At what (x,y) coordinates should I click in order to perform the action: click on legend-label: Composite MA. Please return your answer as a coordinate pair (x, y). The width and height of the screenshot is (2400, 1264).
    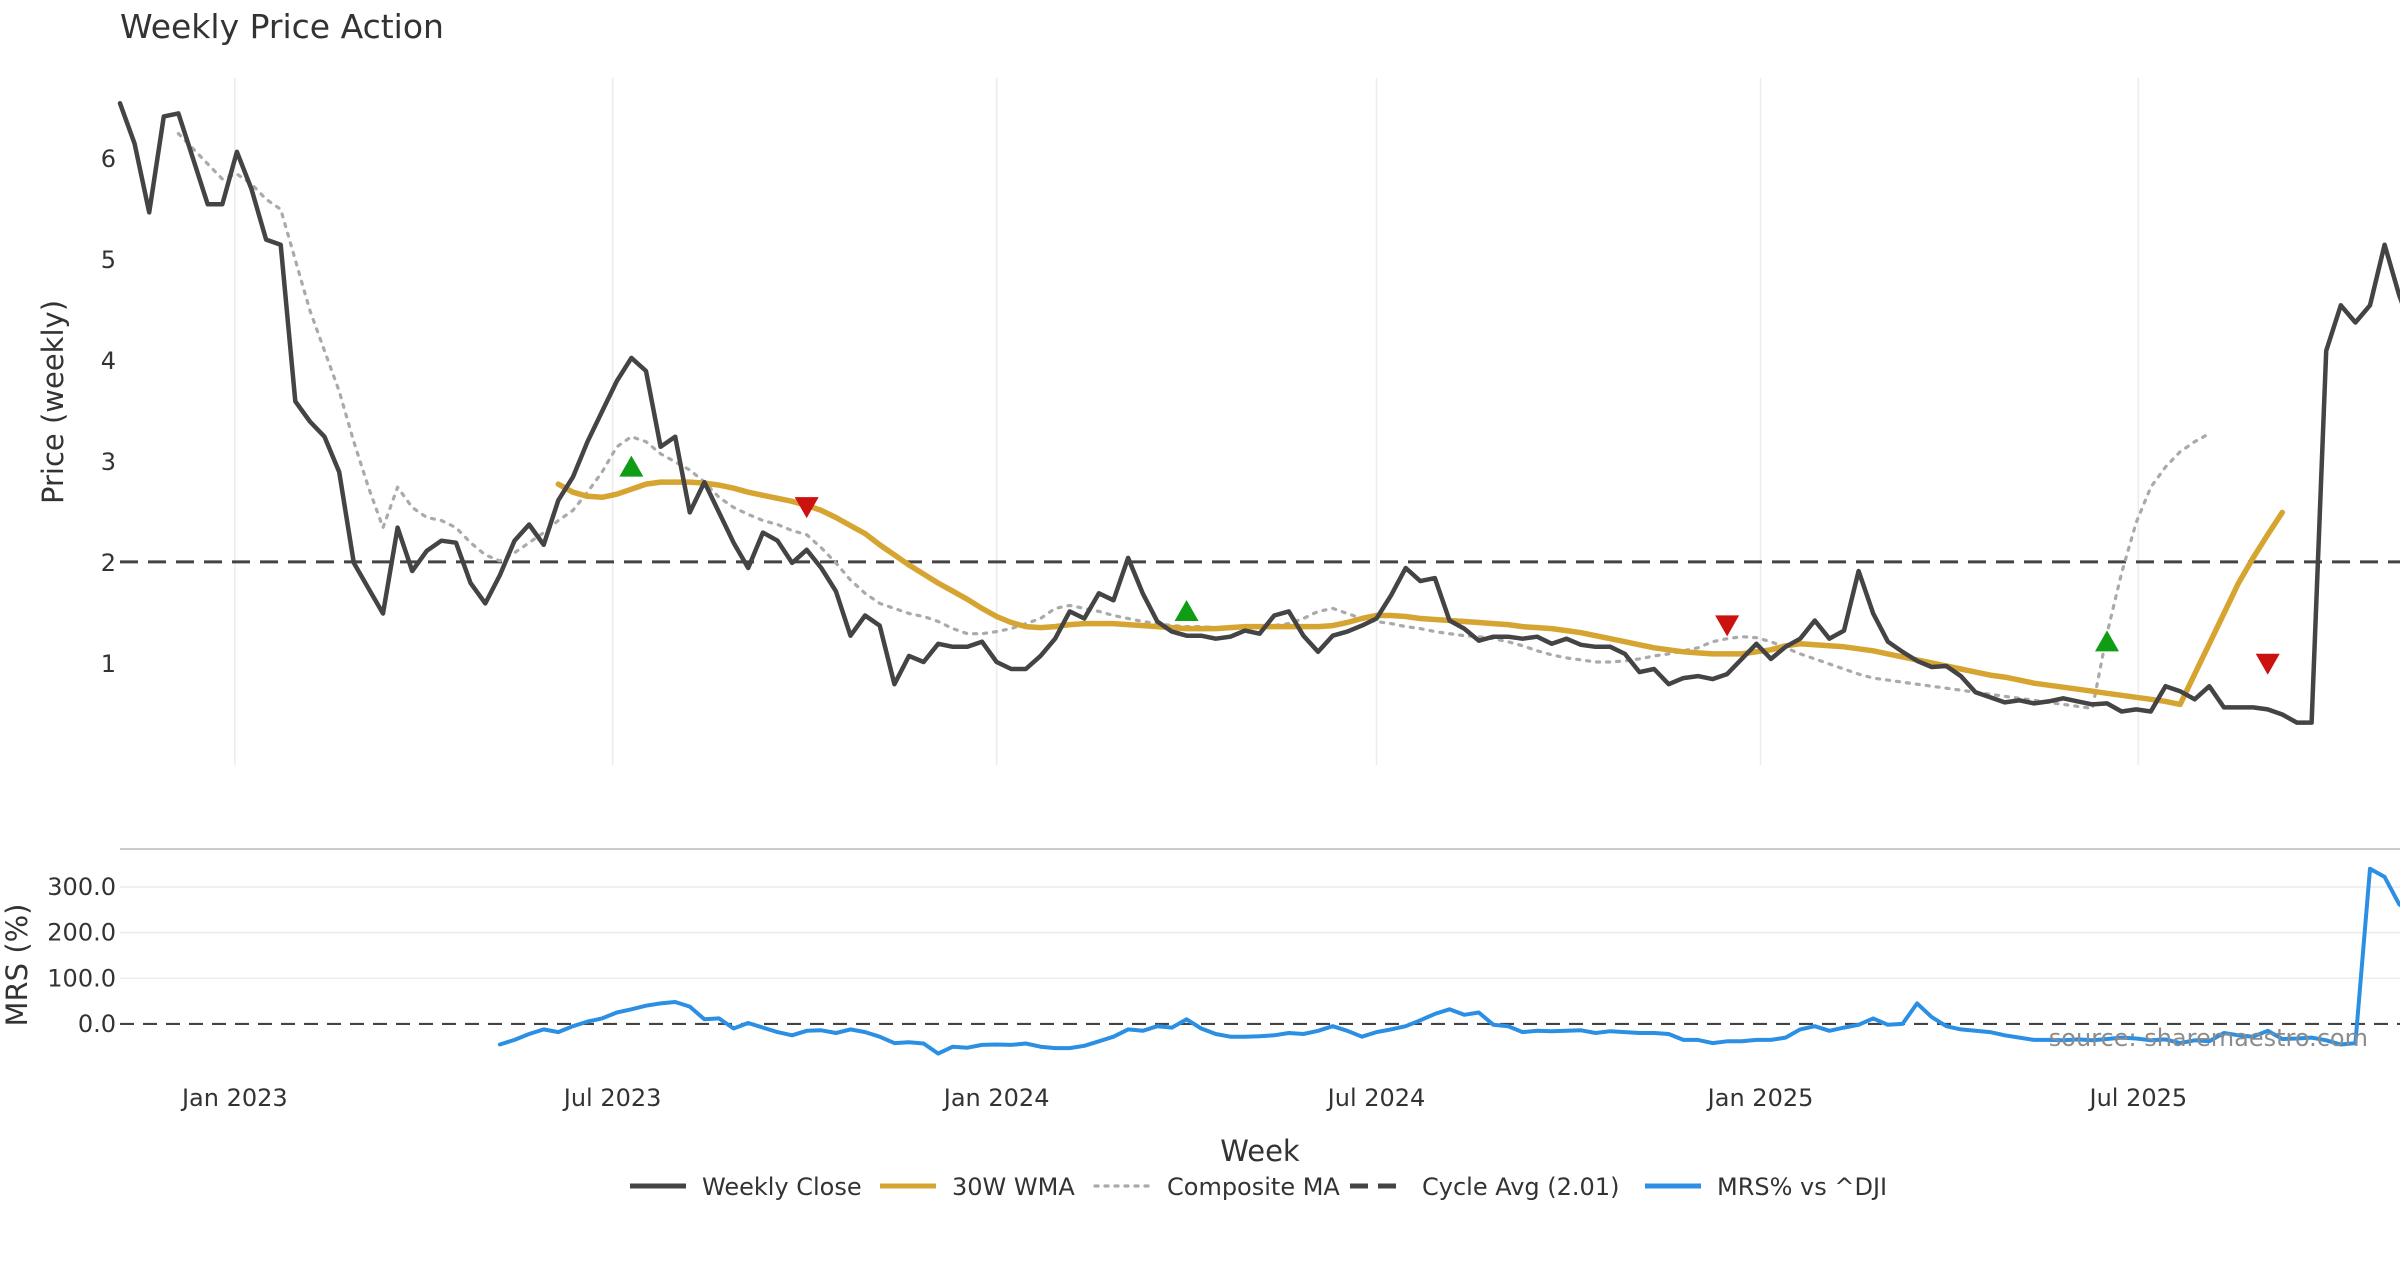
    Looking at the image, I should click on (1253, 1187).